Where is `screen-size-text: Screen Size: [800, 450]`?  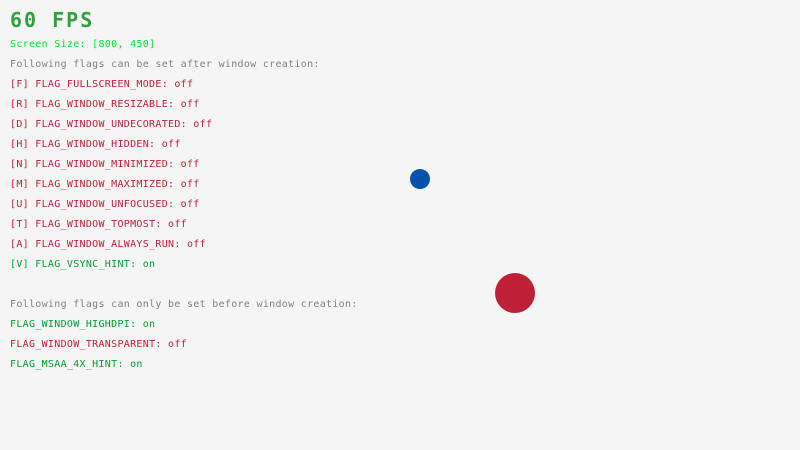 screen-size-text: Screen Size: [800, 450] is located at coordinates (83, 44).